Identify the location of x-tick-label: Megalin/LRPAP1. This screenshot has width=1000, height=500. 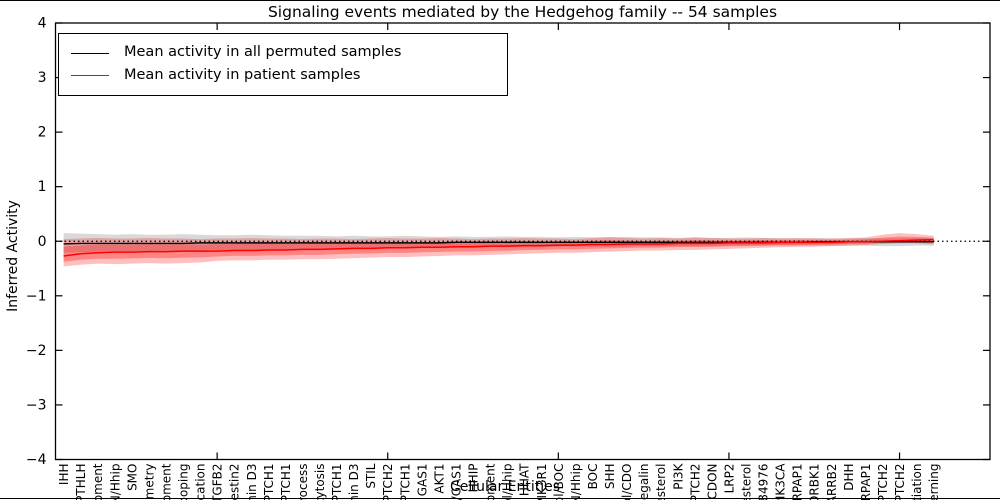
(798, 482).